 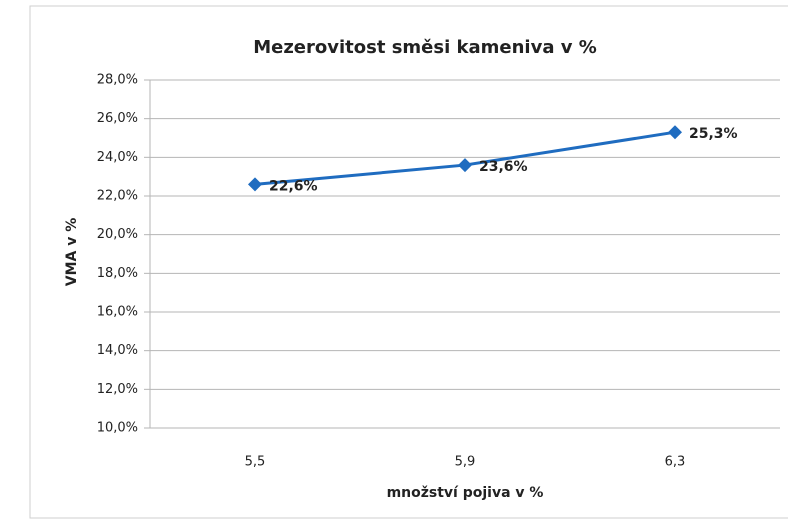 What do you see at coordinates (465, 462) in the screenshot?
I see `x-tick-label: 5,9` at bounding box center [465, 462].